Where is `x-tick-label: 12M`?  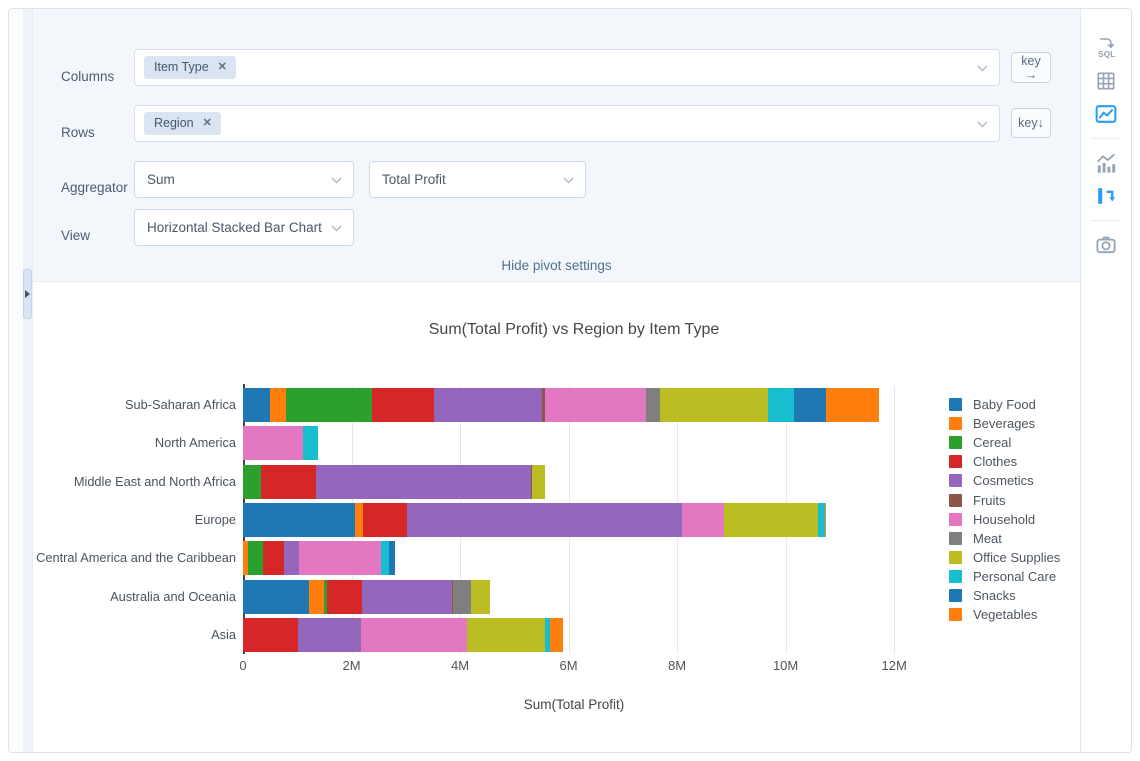 x-tick-label: 12M is located at coordinates (894, 665).